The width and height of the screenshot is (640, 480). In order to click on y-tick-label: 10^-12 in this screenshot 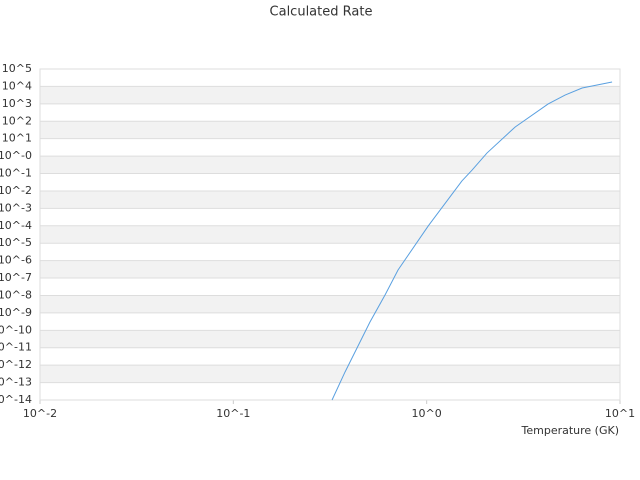, I will do `click(16, 364)`.